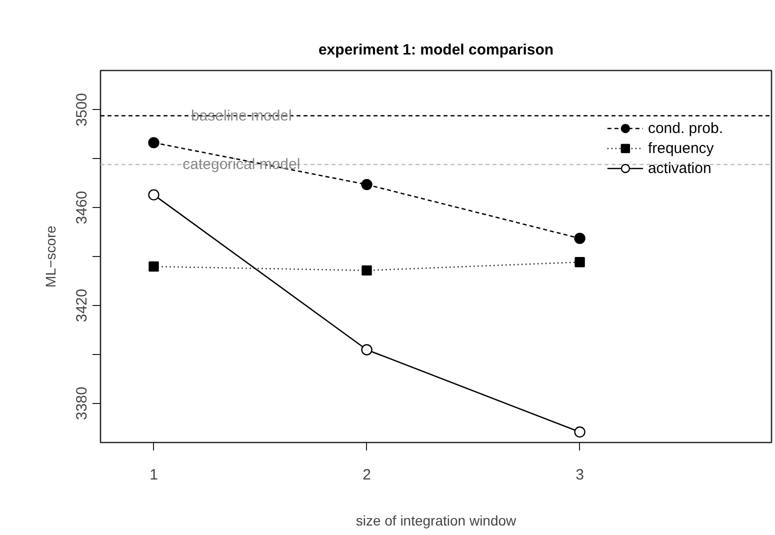  I want to click on chart-title: experiment 1: model comparison, so click(436, 50).